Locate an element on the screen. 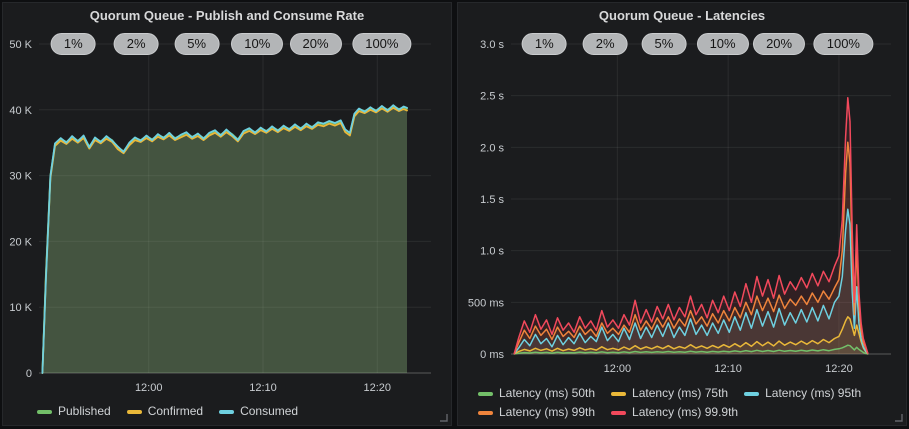  y-axis-tick-label: 1.5 s is located at coordinates (492, 200).